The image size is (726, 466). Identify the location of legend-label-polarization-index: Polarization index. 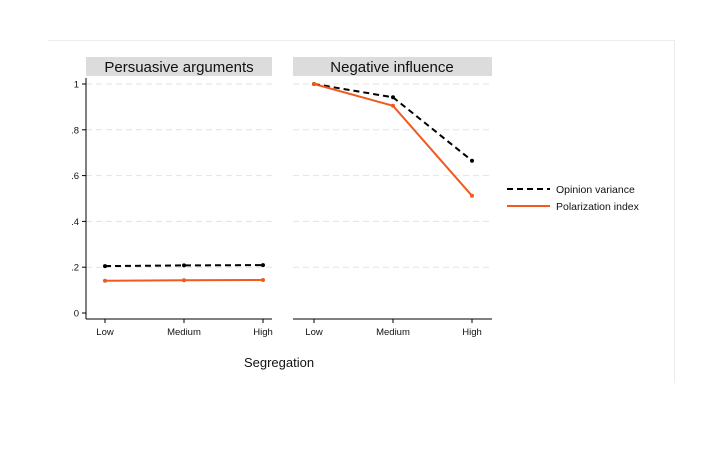
(598, 207).